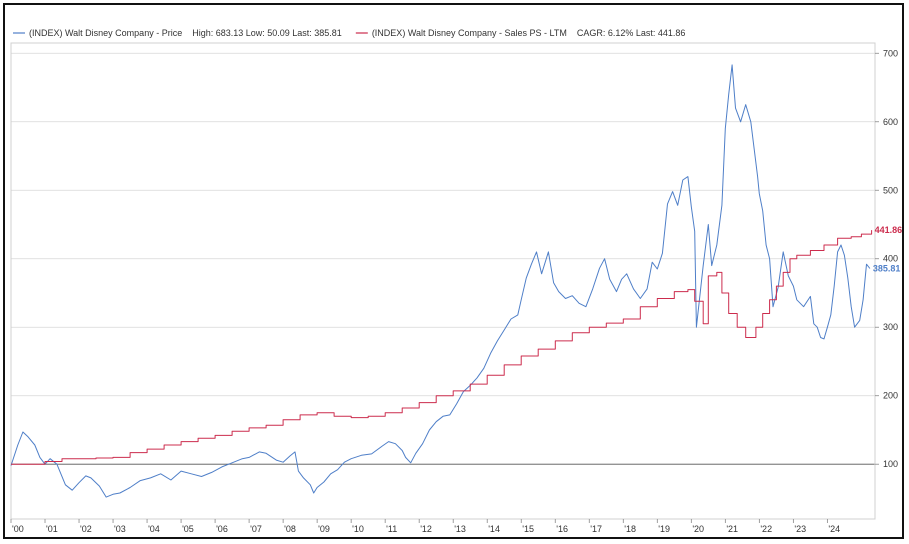  Describe the element at coordinates (800, 529) in the screenshot. I see `x-tick-label: '23` at that location.